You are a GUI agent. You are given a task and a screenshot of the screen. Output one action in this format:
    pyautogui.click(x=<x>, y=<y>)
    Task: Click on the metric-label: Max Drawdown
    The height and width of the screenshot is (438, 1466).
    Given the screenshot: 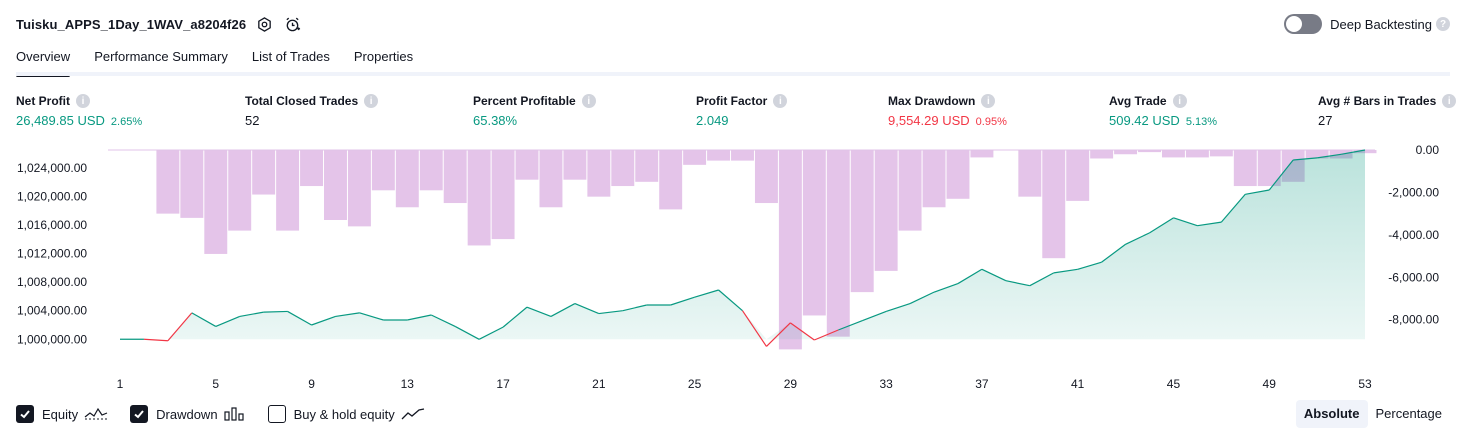 What is the action you would take?
    pyautogui.click(x=932, y=101)
    